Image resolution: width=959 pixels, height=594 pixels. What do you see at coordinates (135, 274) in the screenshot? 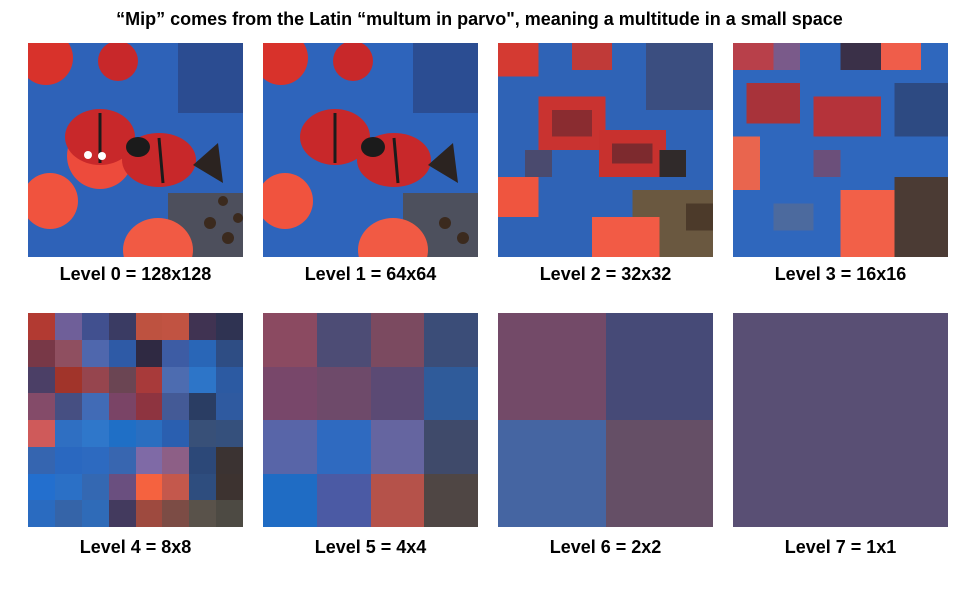
I see `level-0-label: Level 0 = 128x128` at bounding box center [135, 274].